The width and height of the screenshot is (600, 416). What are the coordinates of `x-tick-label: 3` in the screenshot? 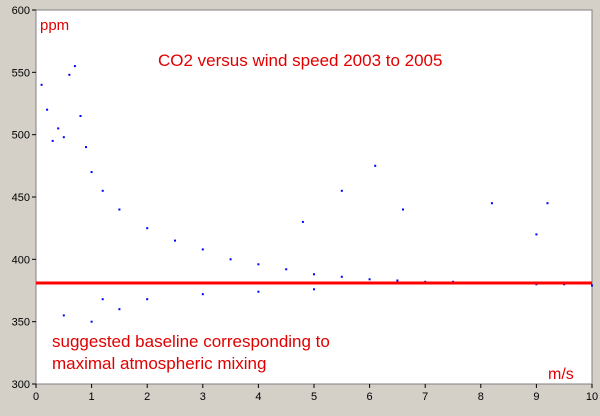 It's located at (203, 397).